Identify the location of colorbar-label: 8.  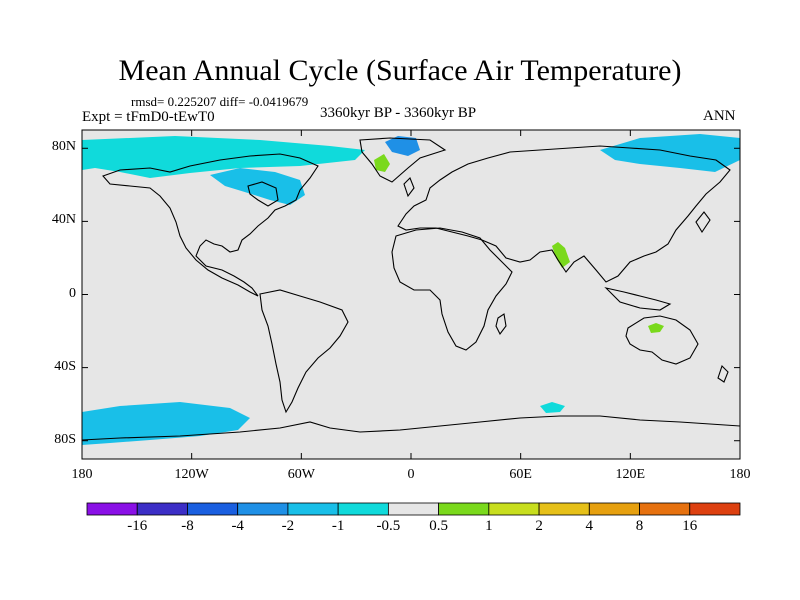
(639, 526).